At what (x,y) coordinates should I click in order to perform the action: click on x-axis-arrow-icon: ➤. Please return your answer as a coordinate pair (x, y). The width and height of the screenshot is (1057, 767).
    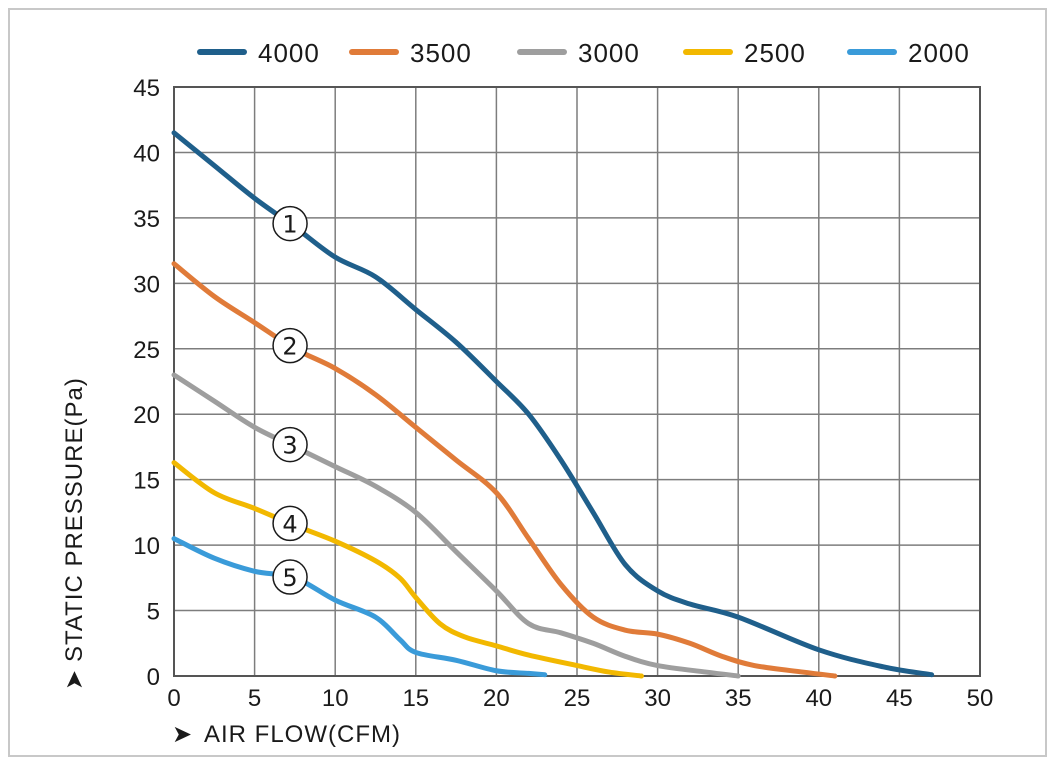
    Looking at the image, I should click on (182, 734).